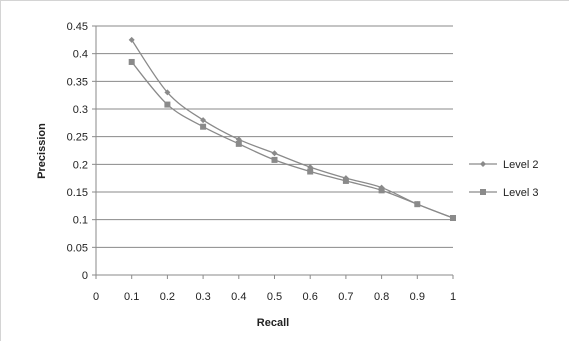 The width and height of the screenshot is (569, 342). Describe the element at coordinates (483, 192) in the screenshot. I see `legend-square-marker` at that location.